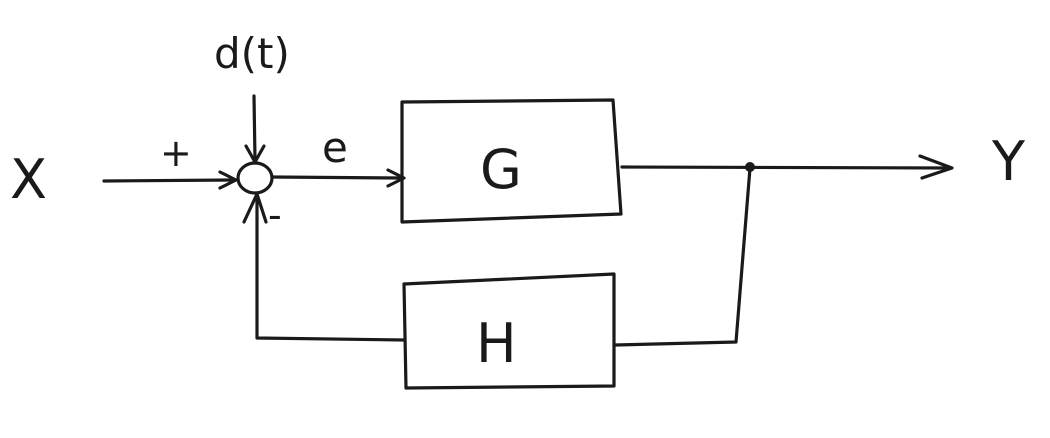  What do you see at coordinates (1008, 161) in the screenshot?
I see `output-label: Y` at bounding box center [1008, 161].